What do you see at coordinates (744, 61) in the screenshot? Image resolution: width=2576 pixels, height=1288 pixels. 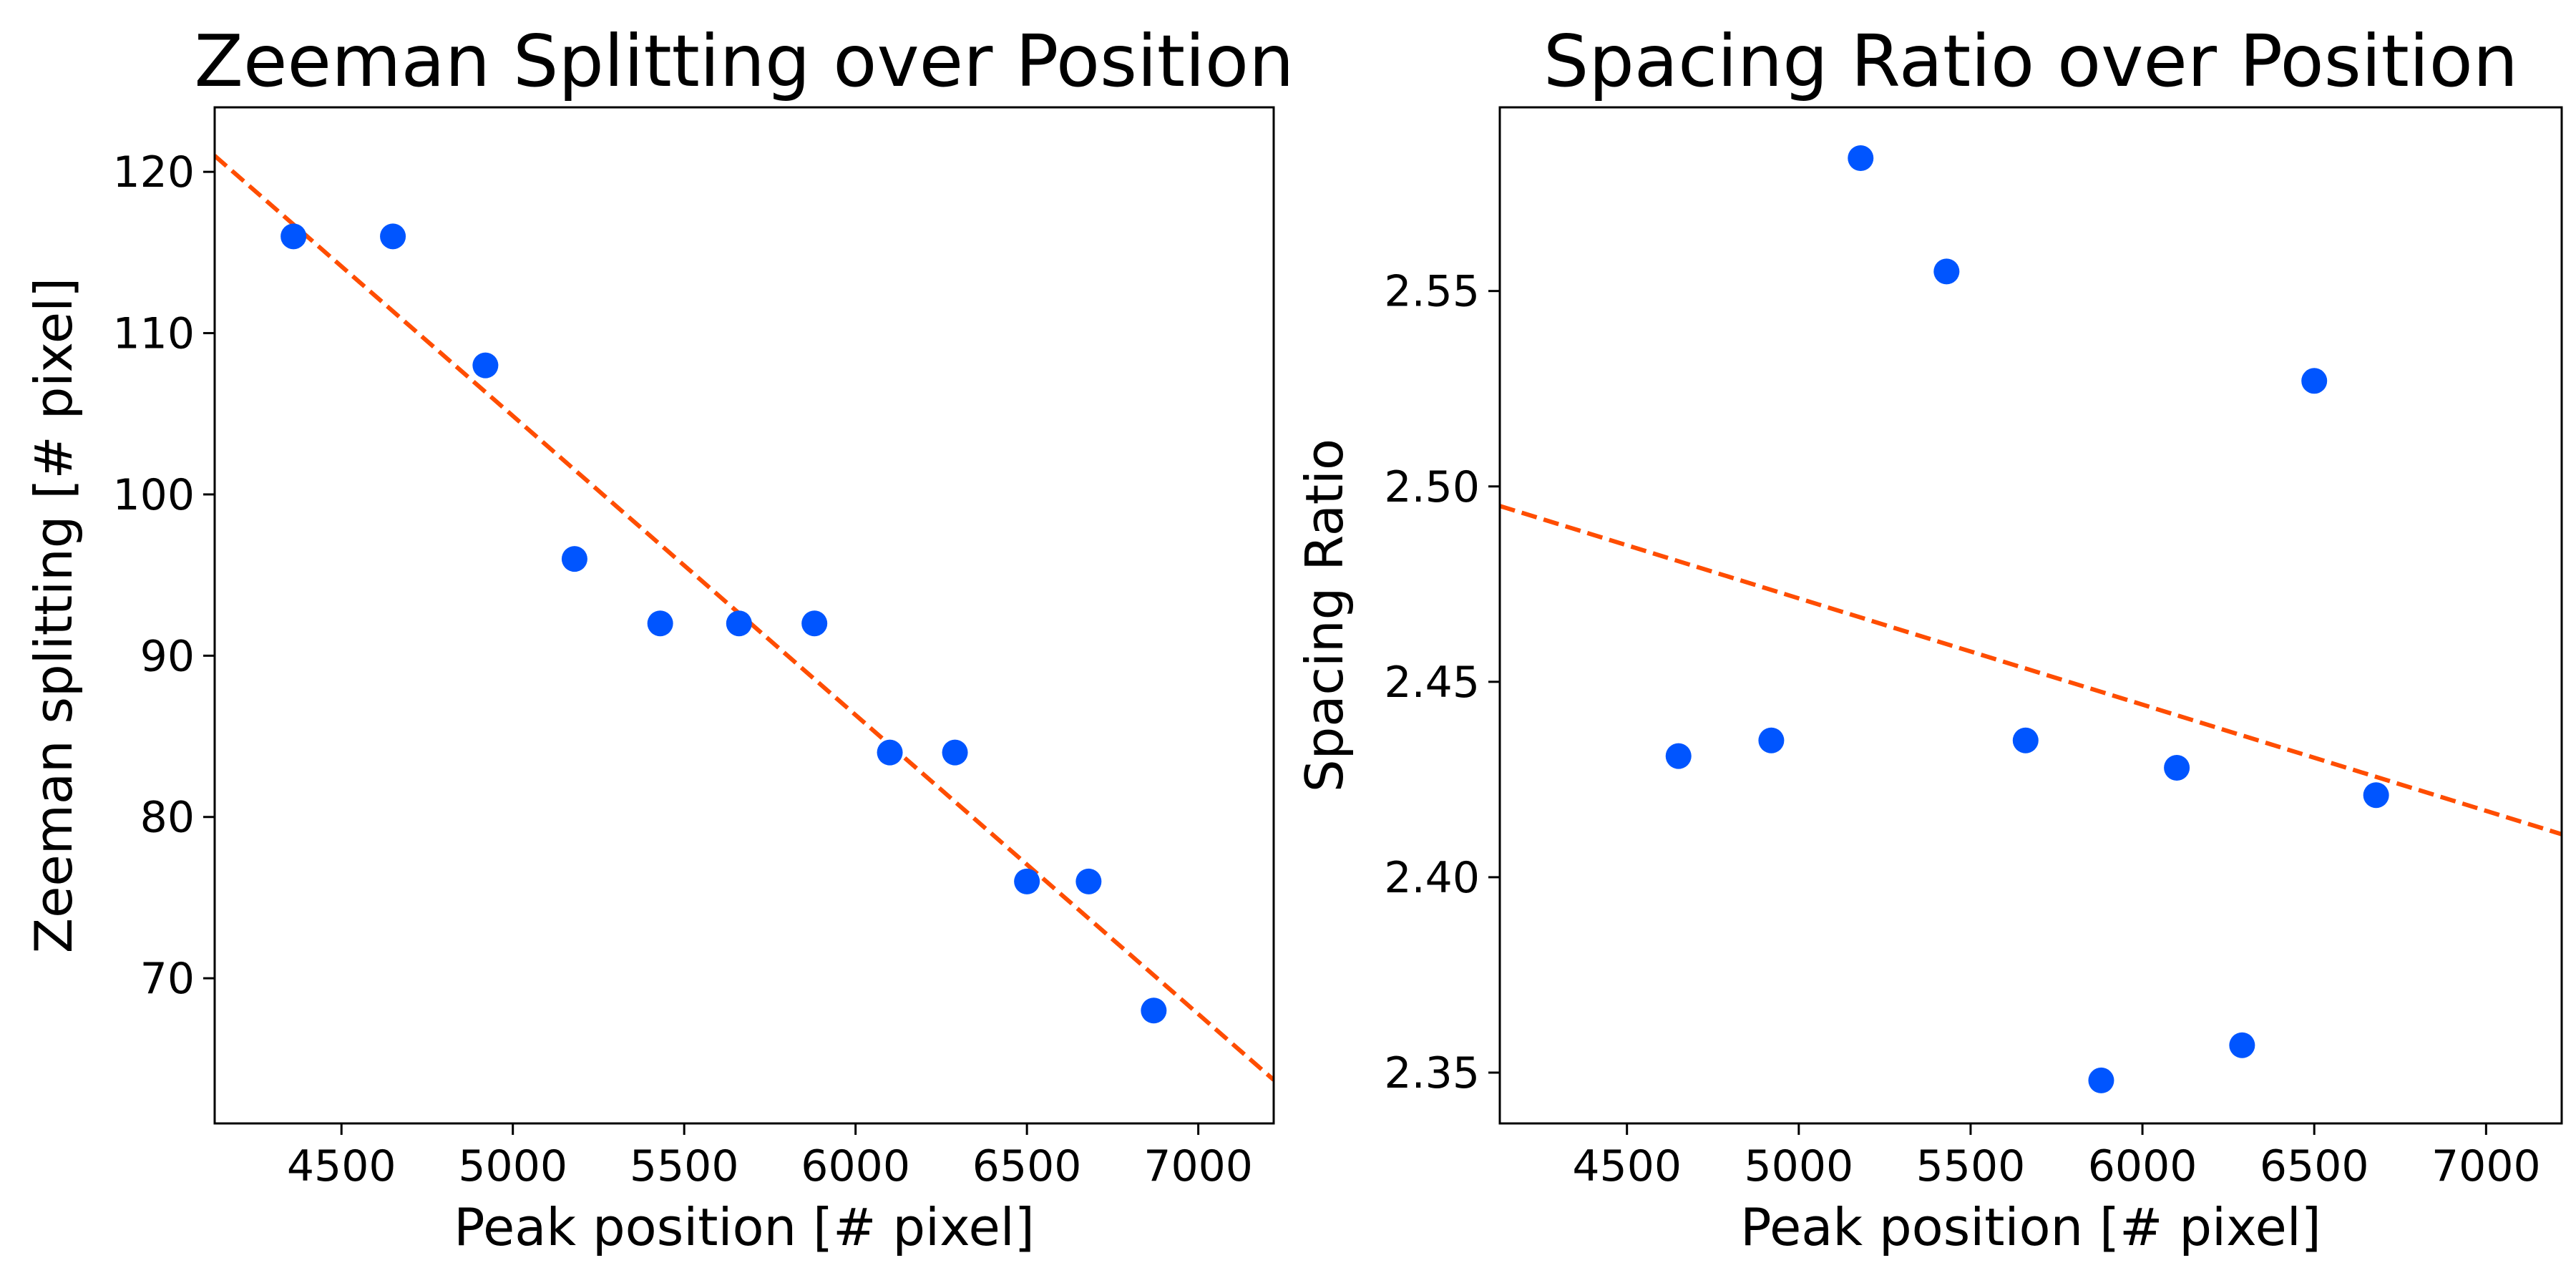 I see `chart-title: Zeeman Splitting over Position` at bounding box center [744, 61].